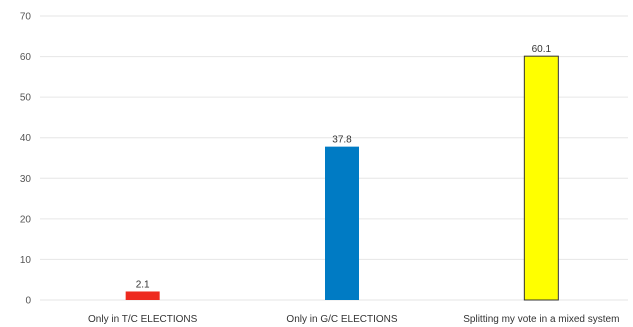 This screenshot has height=327, width=633. Describe the element at coordinates (342, 140) in the screenshot. I see `data-label: 37.8` at that location.